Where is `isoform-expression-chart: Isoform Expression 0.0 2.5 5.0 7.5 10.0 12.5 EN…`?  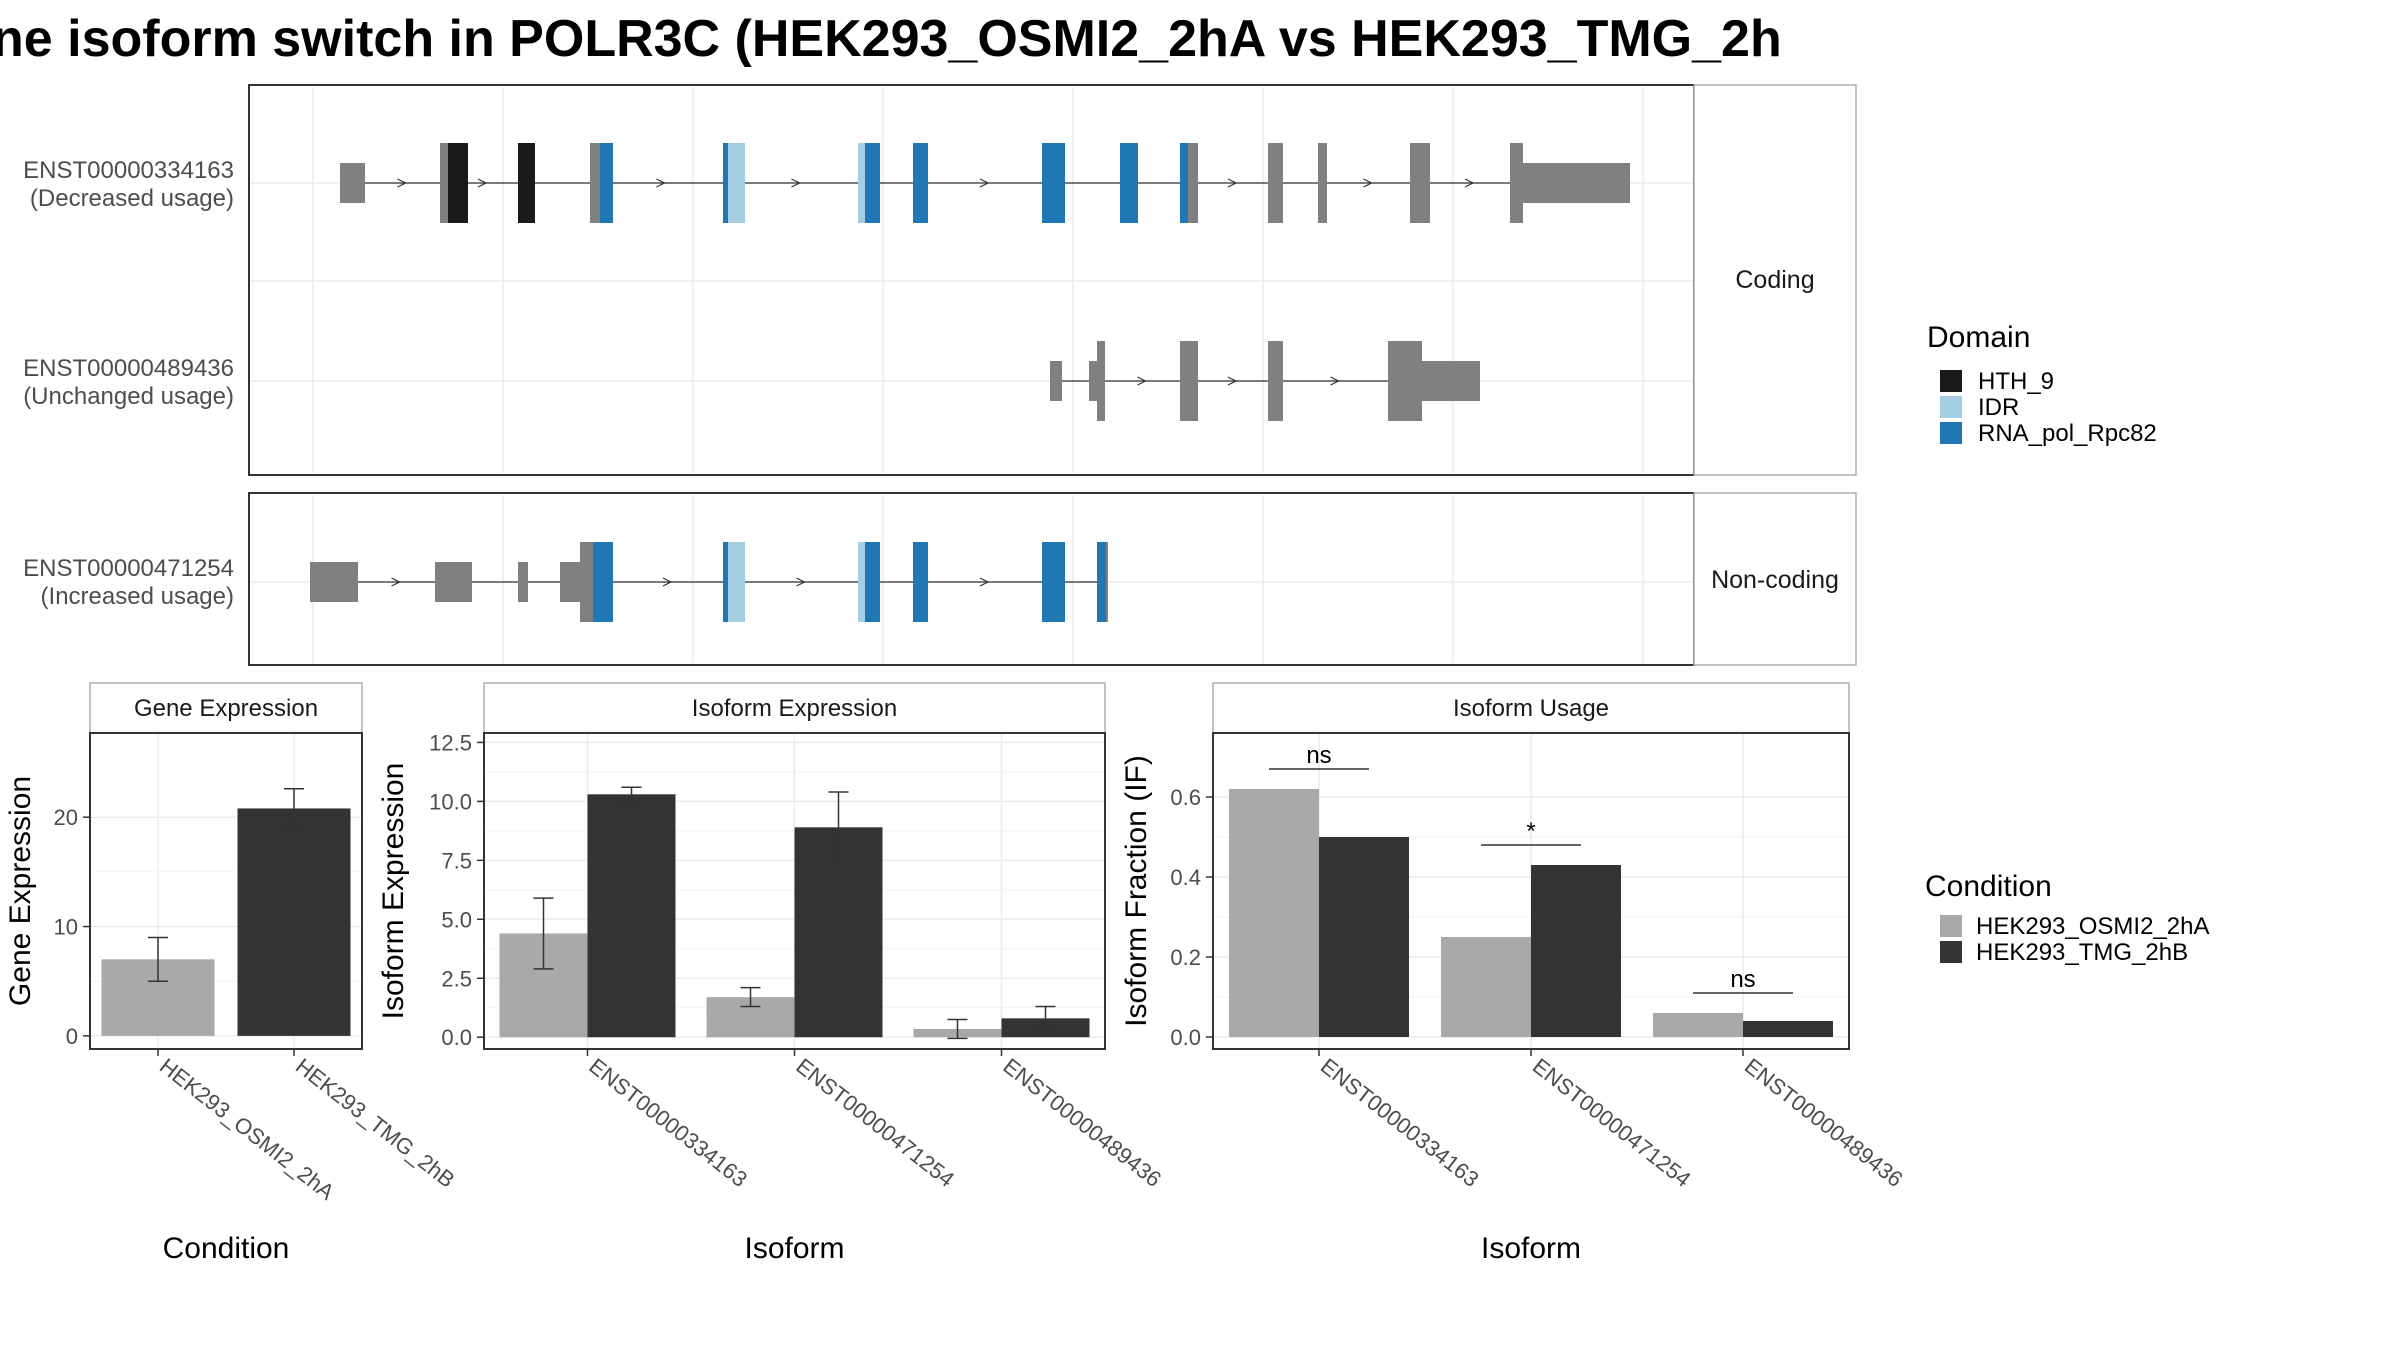 isoform-expression-chart: Isoform Expression 0.0 2.5 5.0 7.5 10.0 12.5 EN… is located at coordinates (771, 973).